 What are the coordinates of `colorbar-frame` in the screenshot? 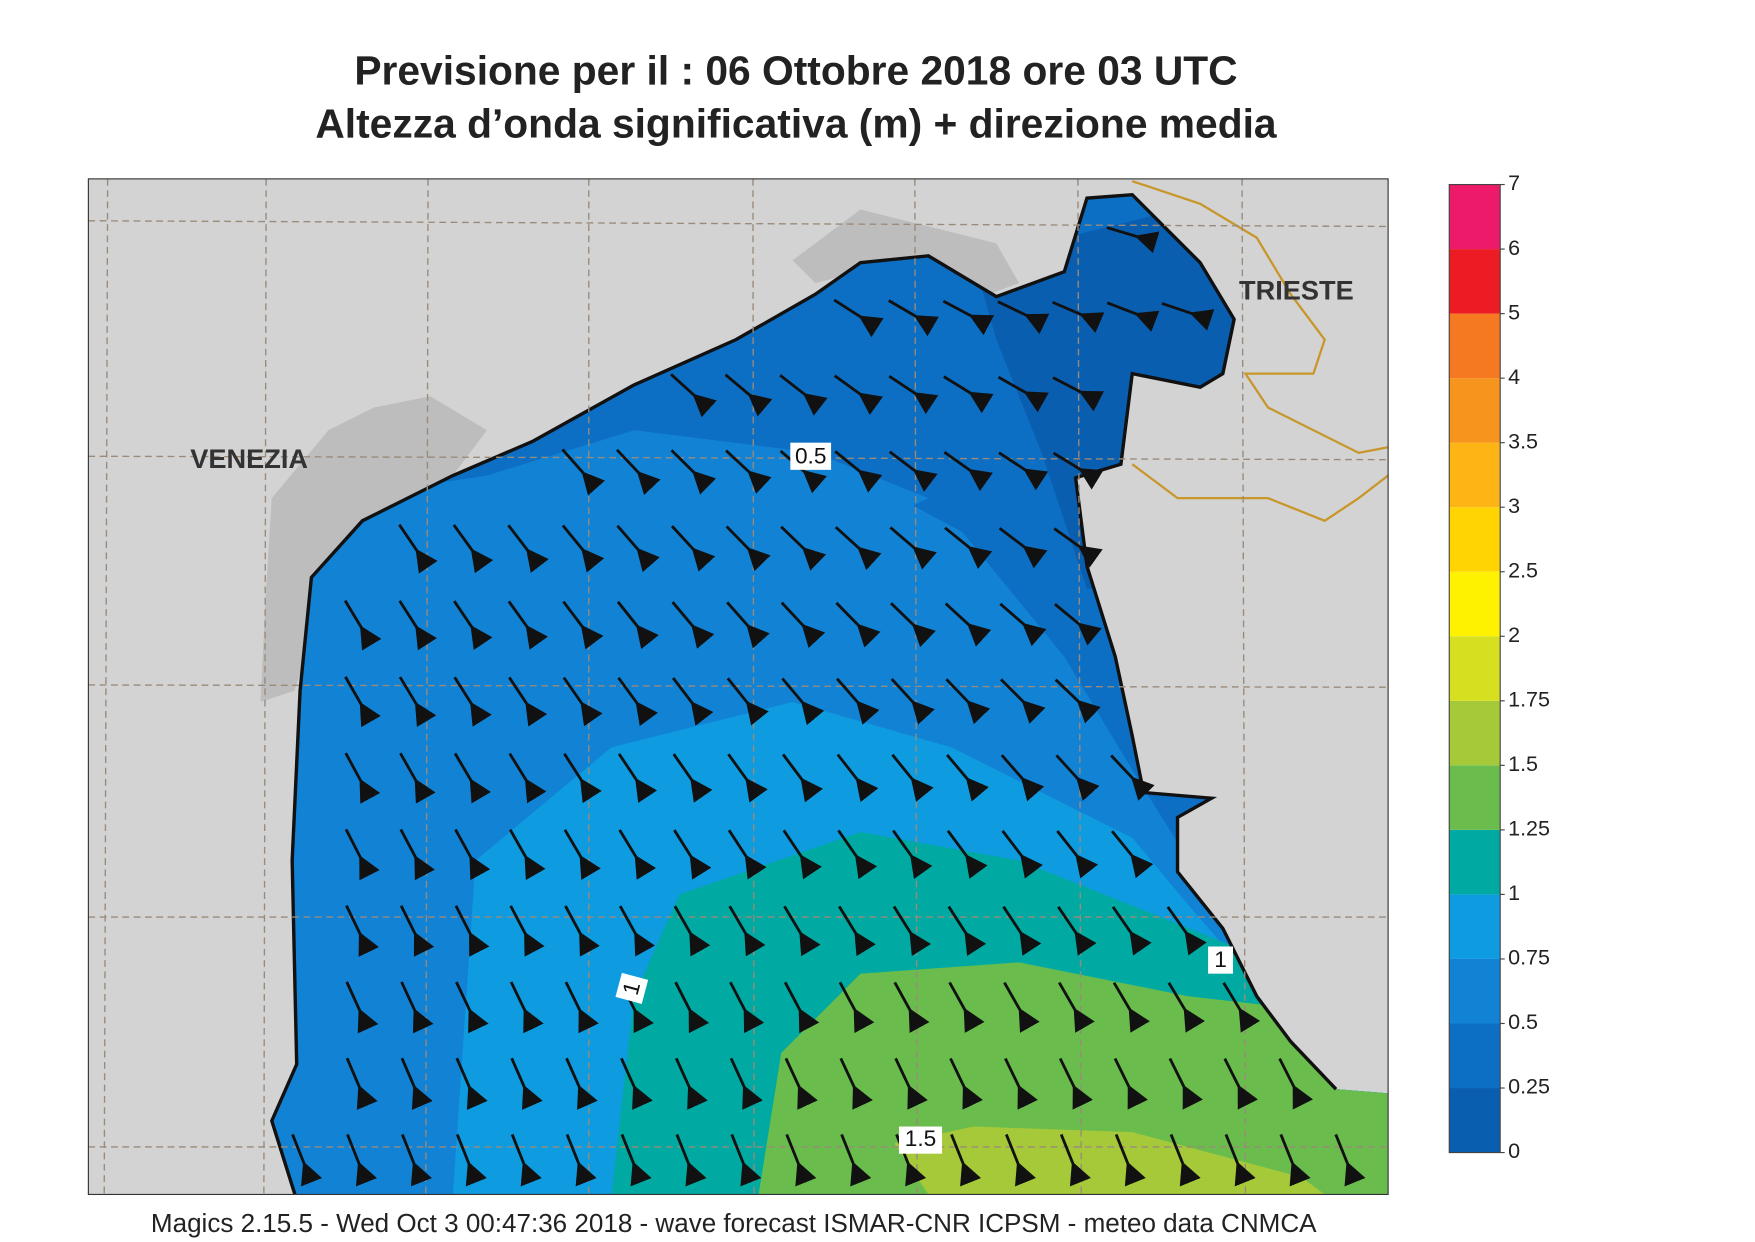 It's located at (1474, 668).